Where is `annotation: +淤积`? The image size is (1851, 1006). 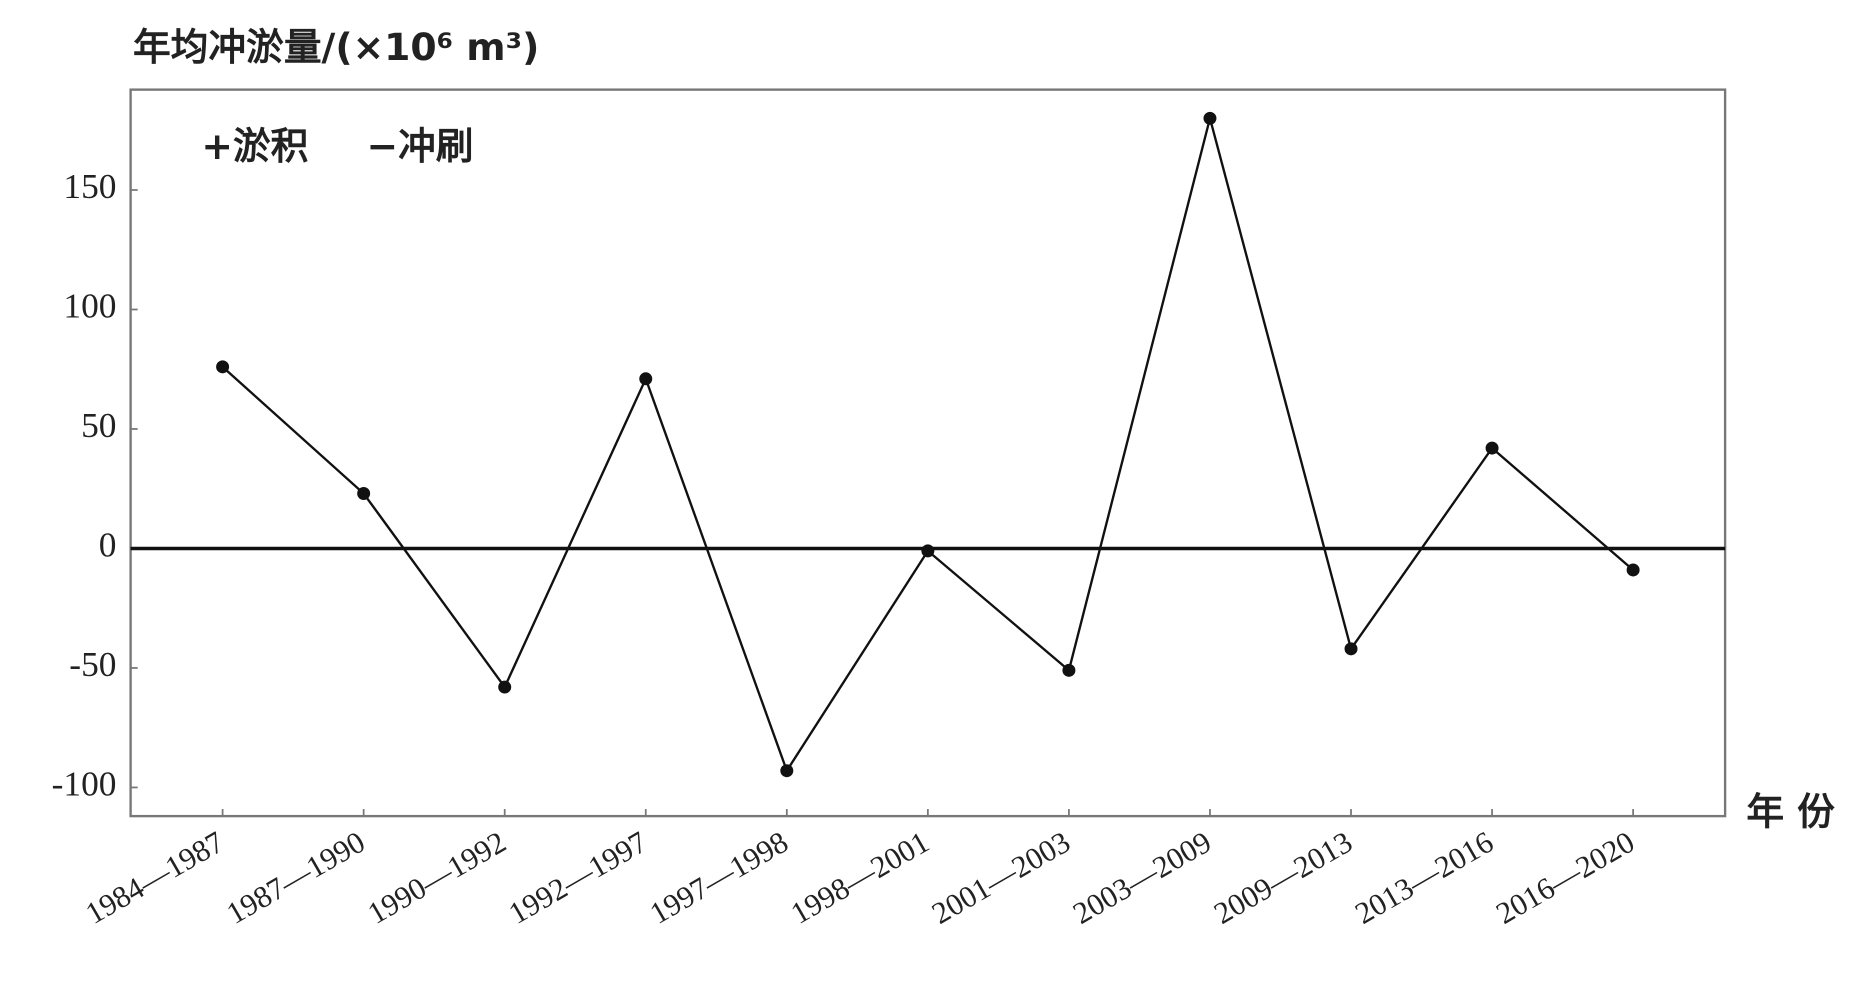
annotation: +淤积 is located at coordinates (254, 146).